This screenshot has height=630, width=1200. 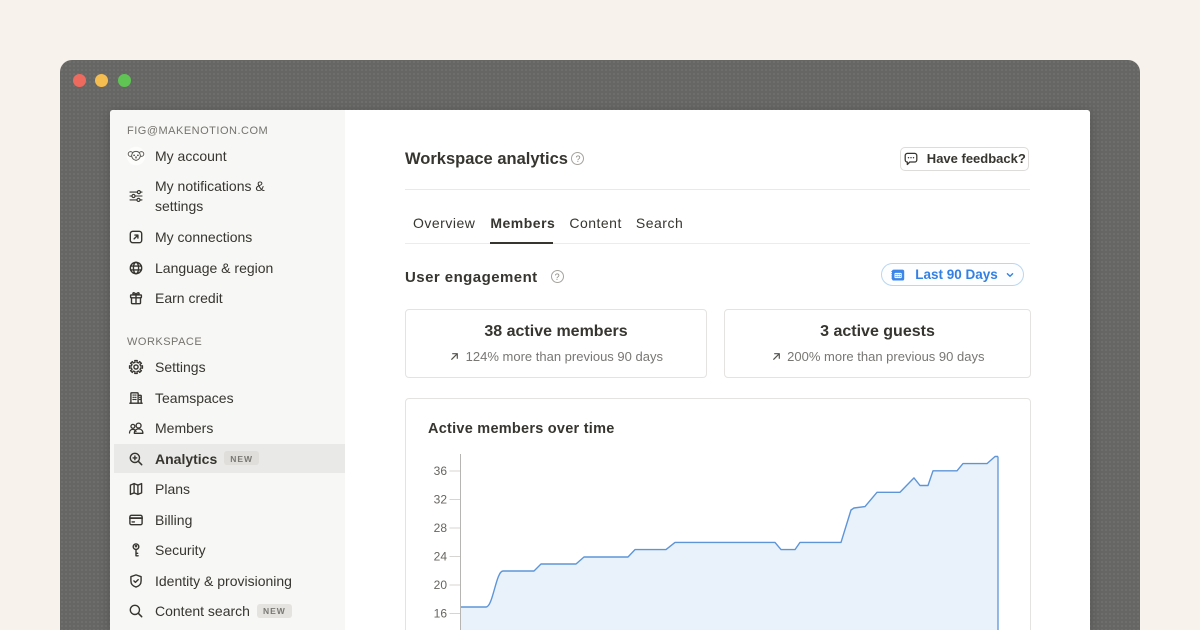 I want to click on svg-text: 24, so click(x=441, y=557).